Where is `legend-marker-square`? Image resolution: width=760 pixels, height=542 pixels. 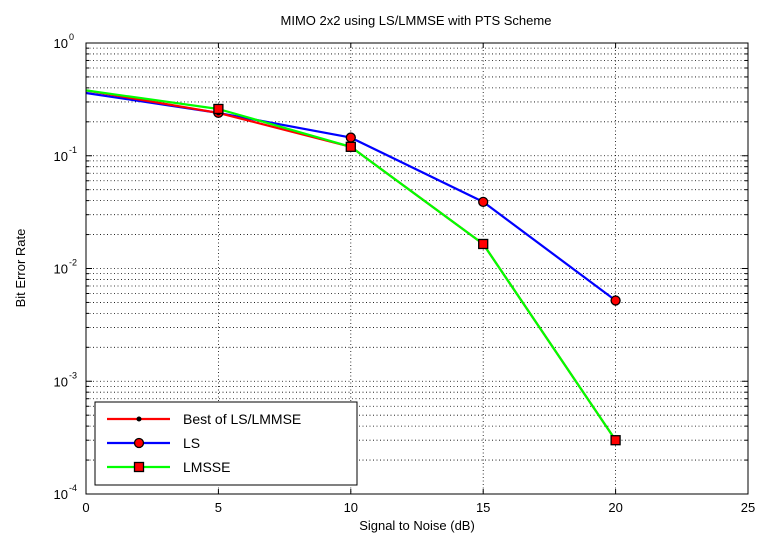 legend-marker-square is located at coordinates (139, 467).